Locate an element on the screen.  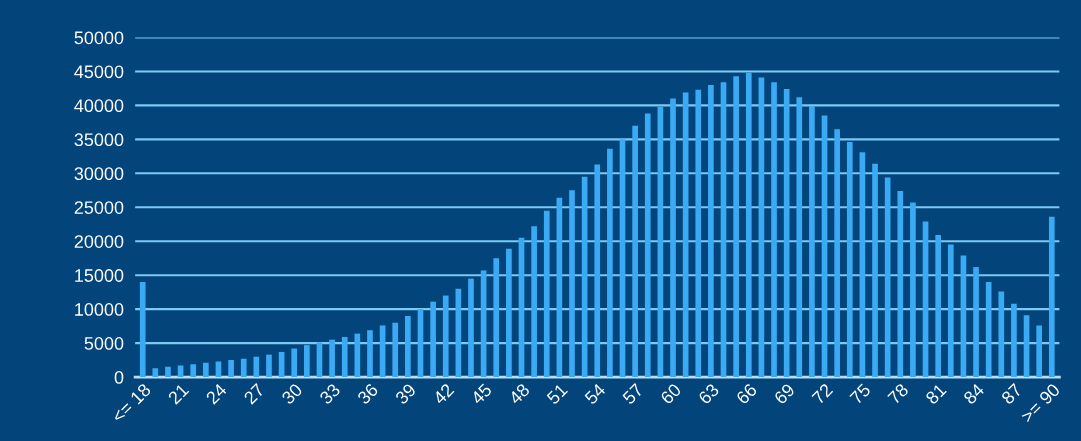
y-tick-label: 10000 is located at coordinates (99, 309).